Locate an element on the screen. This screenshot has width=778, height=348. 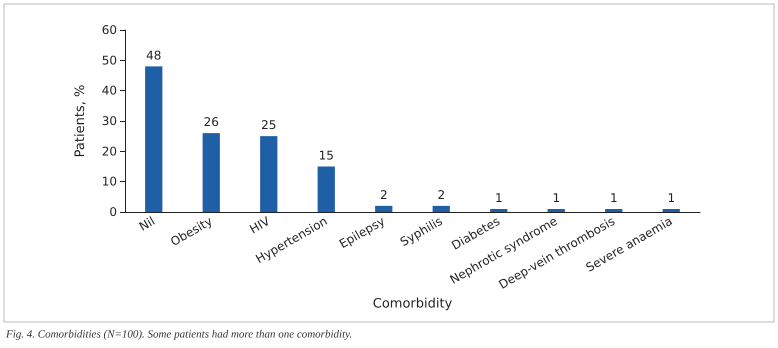
y-tick-label: 0 is located at coordinates (113, 212).